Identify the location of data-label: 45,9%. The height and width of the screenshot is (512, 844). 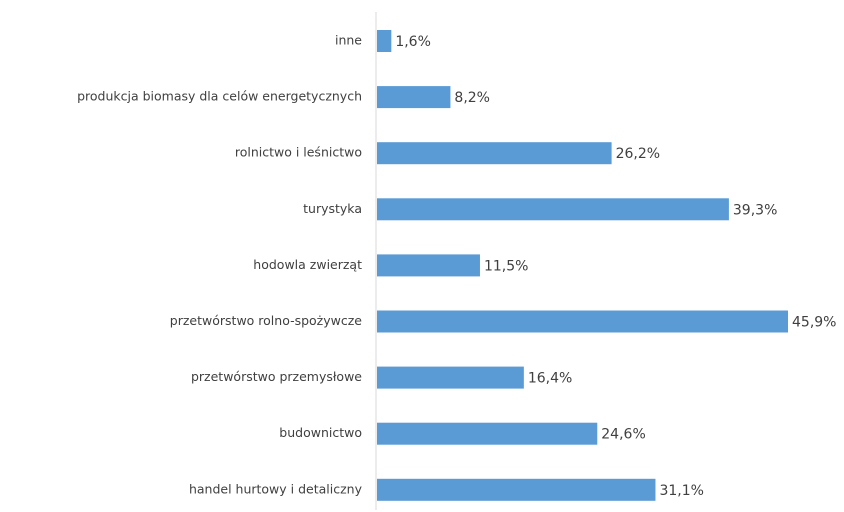
(814, 323).